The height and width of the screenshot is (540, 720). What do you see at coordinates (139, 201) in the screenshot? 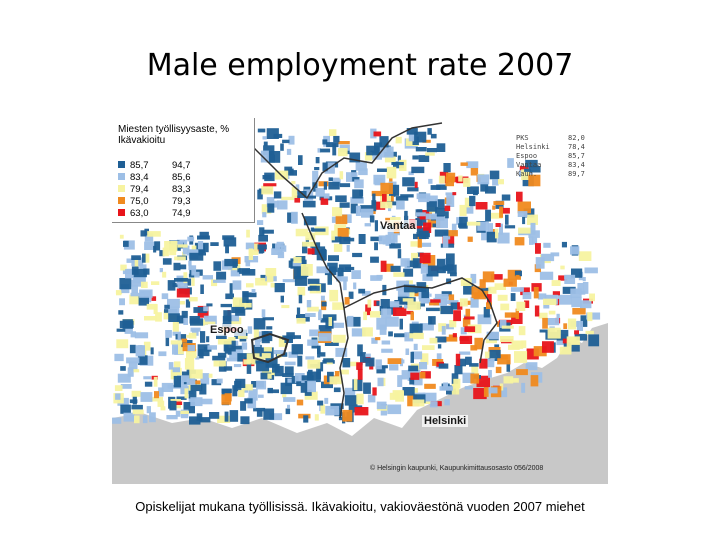
I see `legend-min: 75,0` at bounding box center [139, 201].